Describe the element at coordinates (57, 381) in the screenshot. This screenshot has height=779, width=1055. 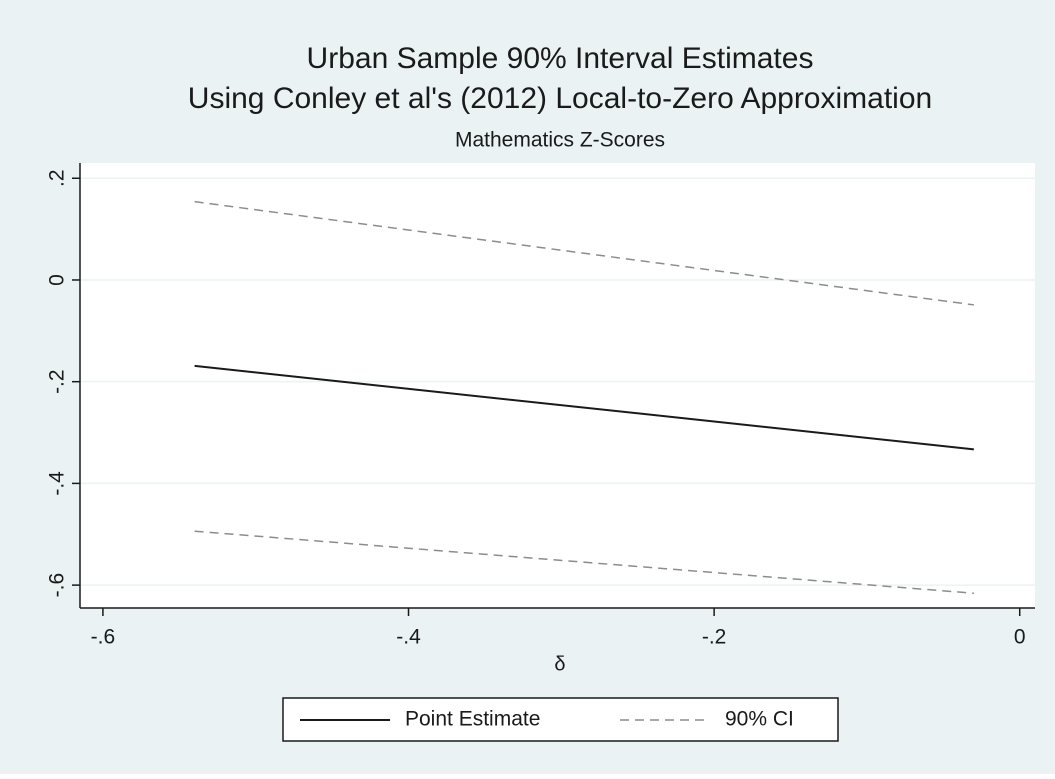
I see `y-tick-label: -.2` at that location.